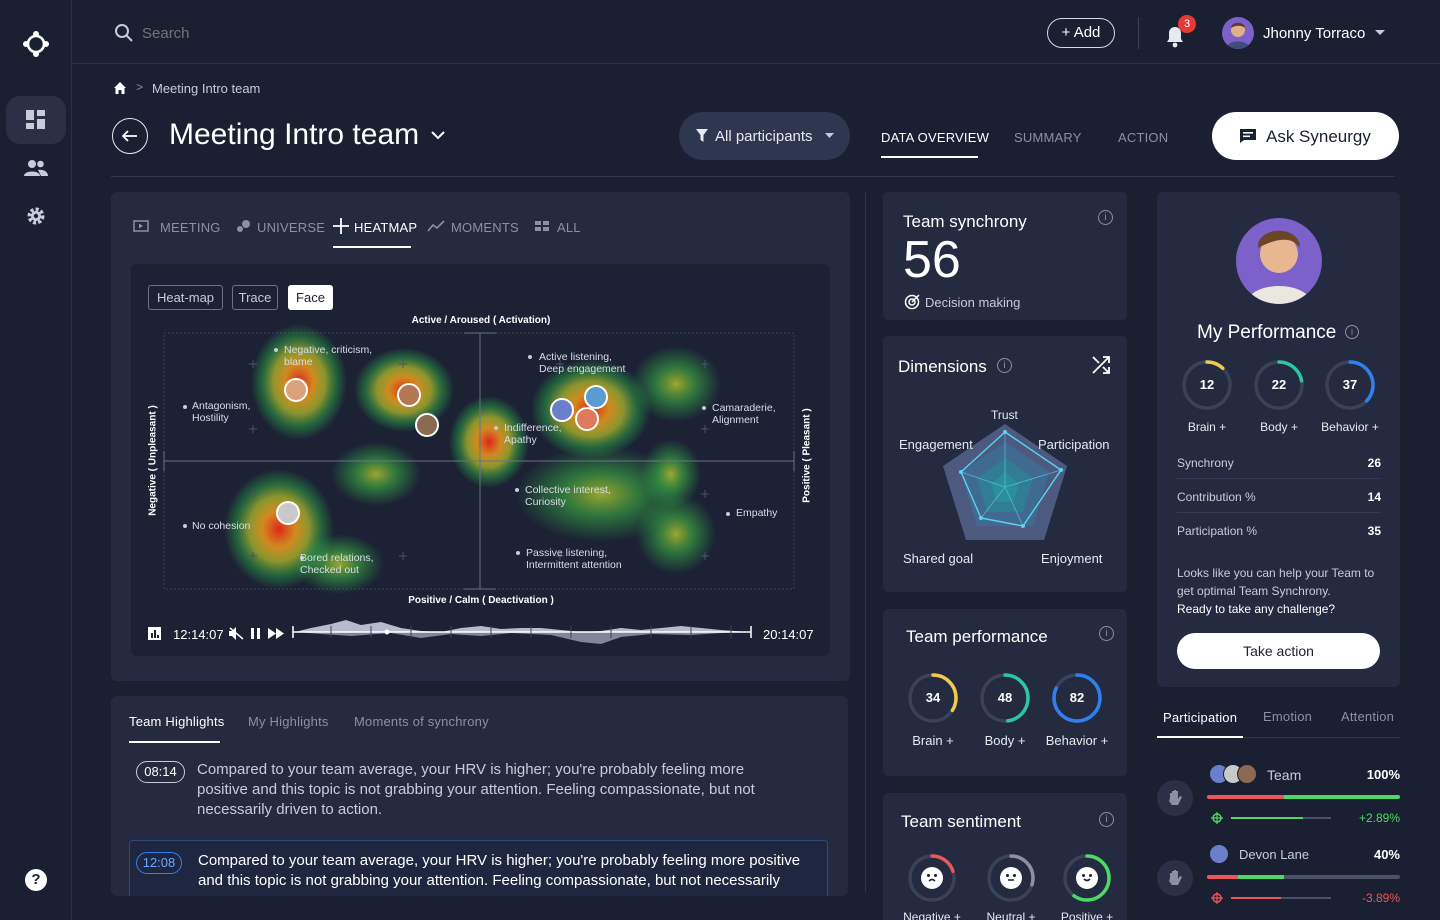 This screenshot has height=920, width=1440. What do you see at coordinates (276, 633) in the screenshot?
I see `fast-forward-icon` at bounding box center [276, 633].